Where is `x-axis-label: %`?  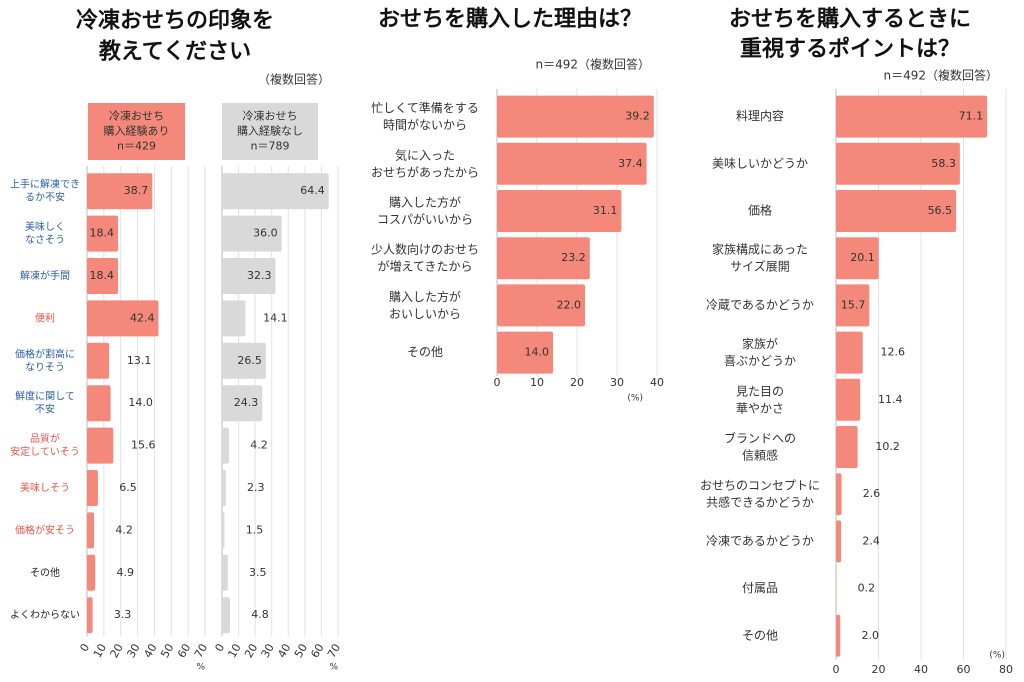
x-axis-label: % is located at coordinates (200, 668).